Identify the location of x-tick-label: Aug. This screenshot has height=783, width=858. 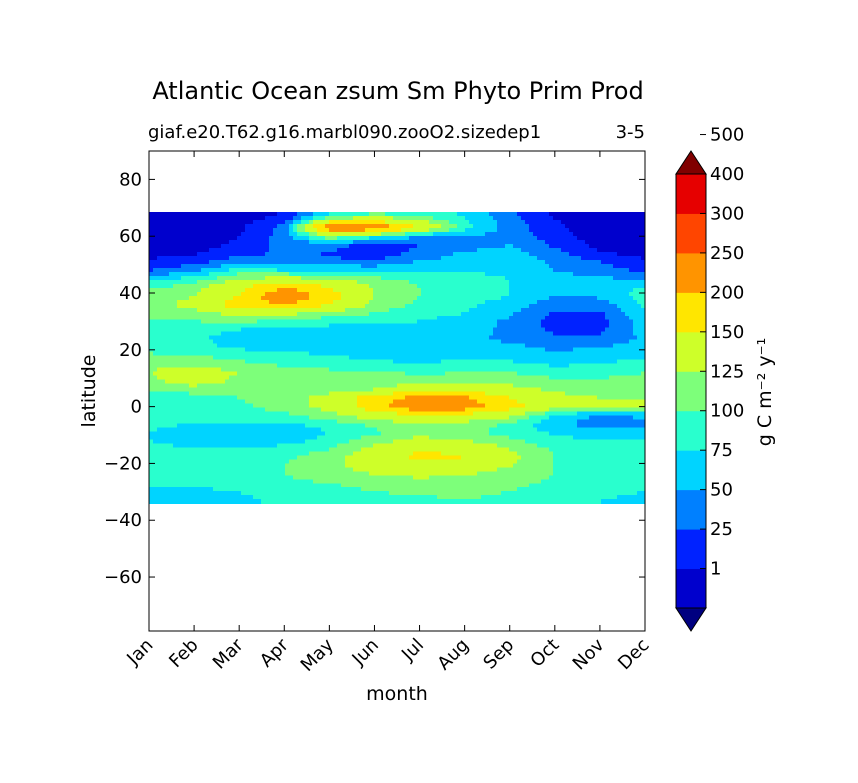
(453, 655).